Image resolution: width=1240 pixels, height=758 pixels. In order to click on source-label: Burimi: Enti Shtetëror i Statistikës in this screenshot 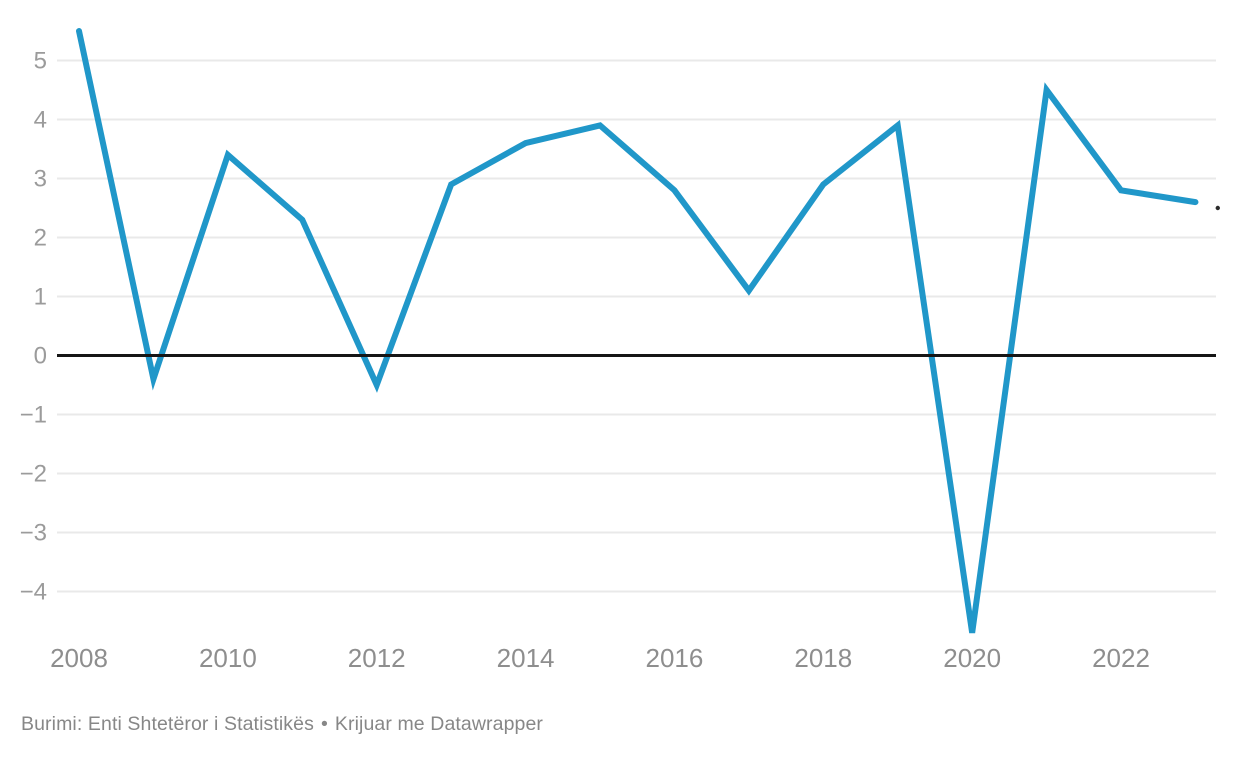, I will do `click(167, 724)`.